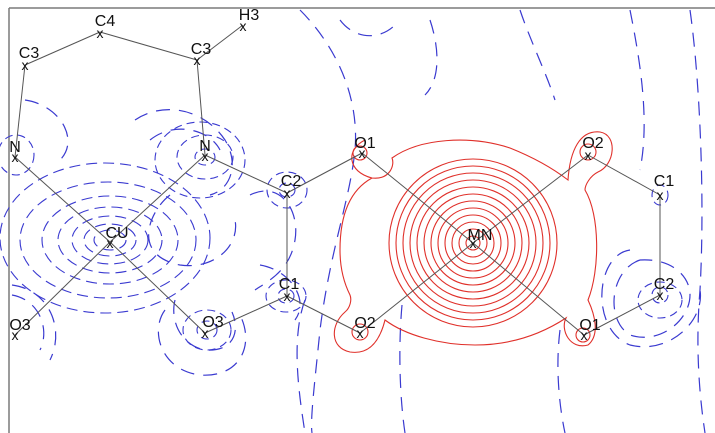 The height and width of the screenshot is (433, 715). Describe the element at coordinates (249, 15) in the screenshot. I see `atom-label-h3: H3` at that location.